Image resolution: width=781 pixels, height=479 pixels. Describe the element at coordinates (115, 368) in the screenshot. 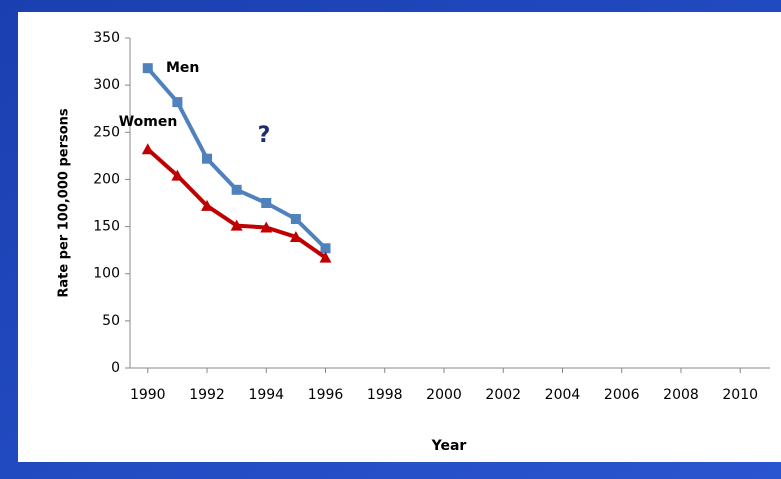

I see `y-tick-label: 0` at that location.